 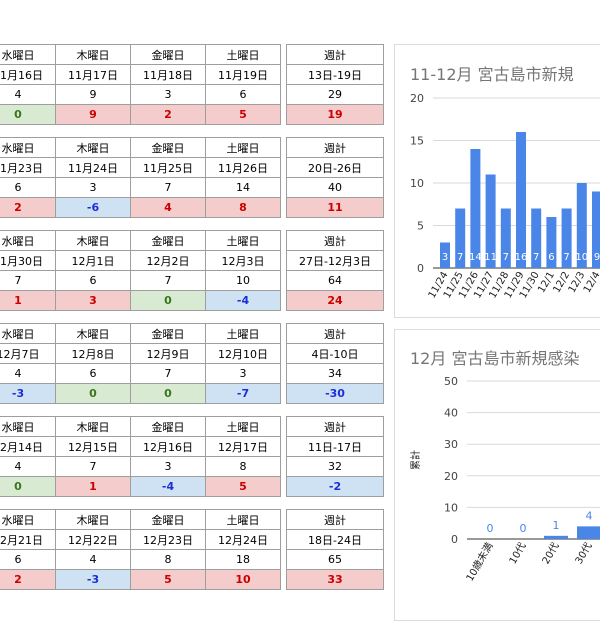 I want to click on date-cell: 12月16日, so click(x=168, y=446).